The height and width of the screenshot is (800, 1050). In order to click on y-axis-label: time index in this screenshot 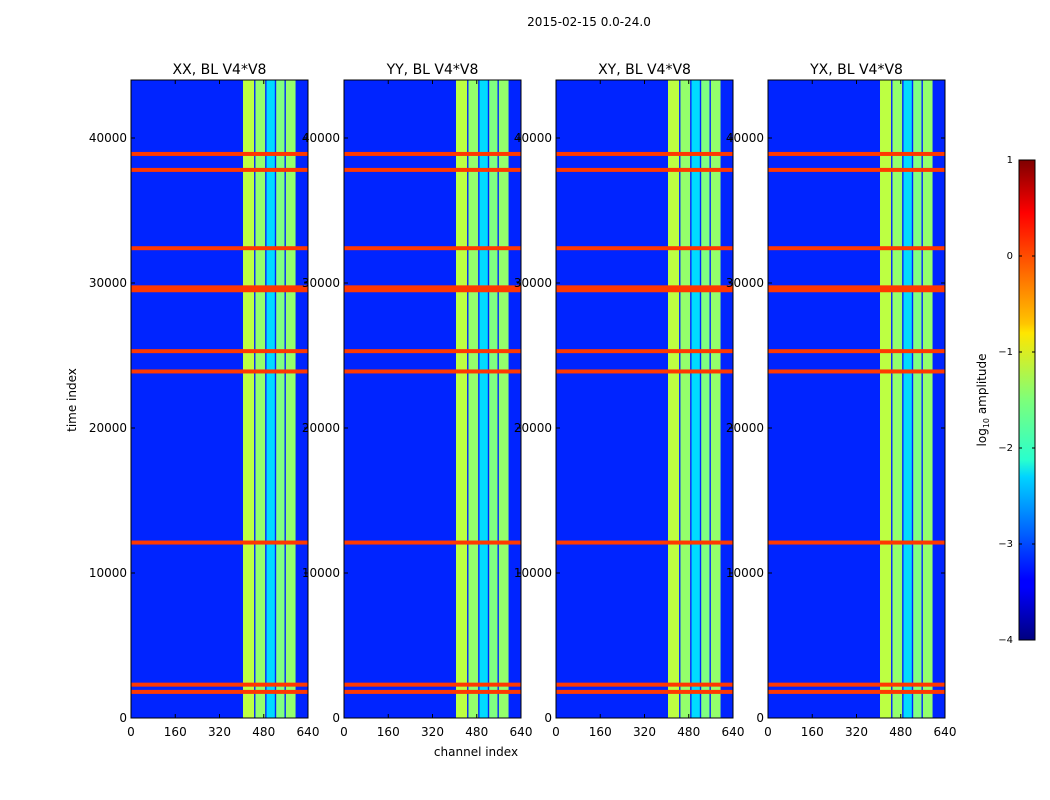, I will do `click(72, 400)`.